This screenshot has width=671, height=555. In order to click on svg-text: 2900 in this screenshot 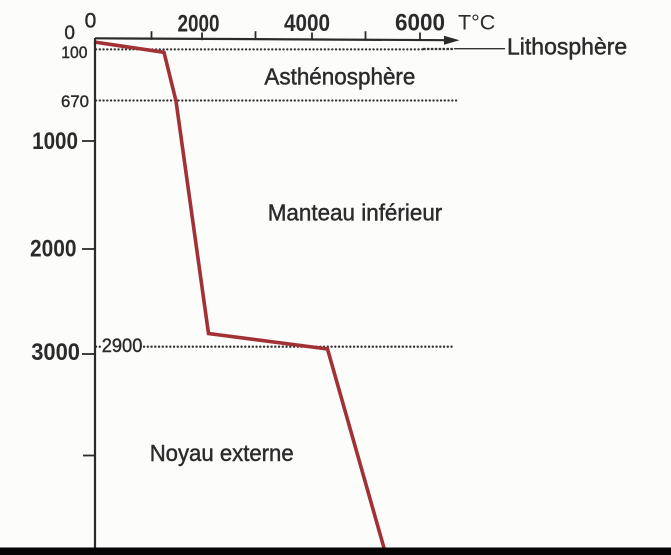, I will do `click(122, 346)`.